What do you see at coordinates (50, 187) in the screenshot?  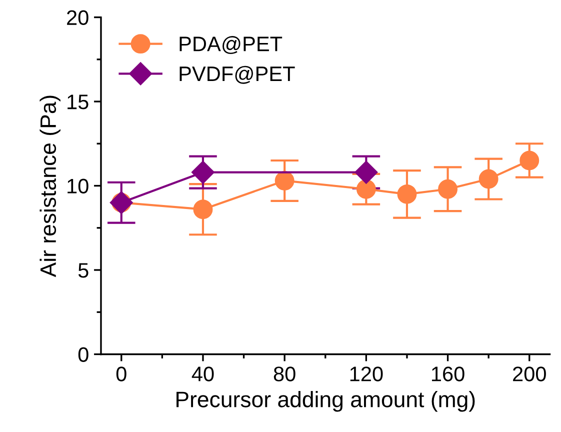 I see `y-axis-title: Air resistance (Pa)` at bounding box center [50, 187].